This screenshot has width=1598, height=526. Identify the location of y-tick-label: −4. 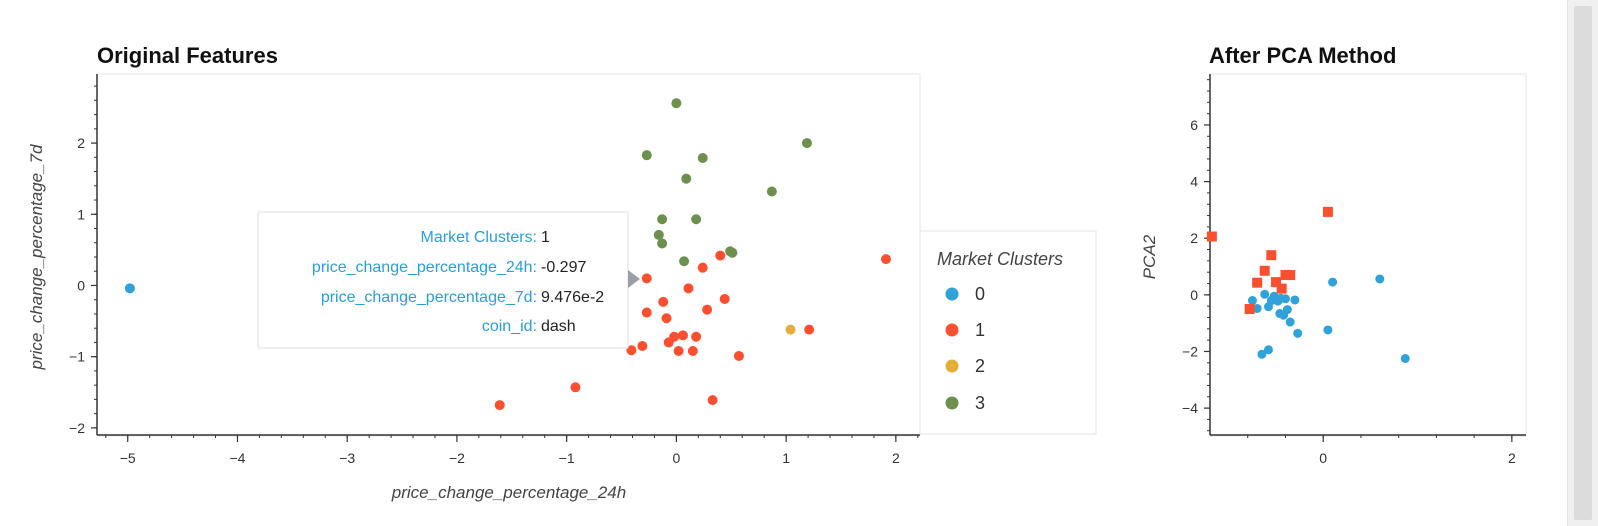
(1190, 408).